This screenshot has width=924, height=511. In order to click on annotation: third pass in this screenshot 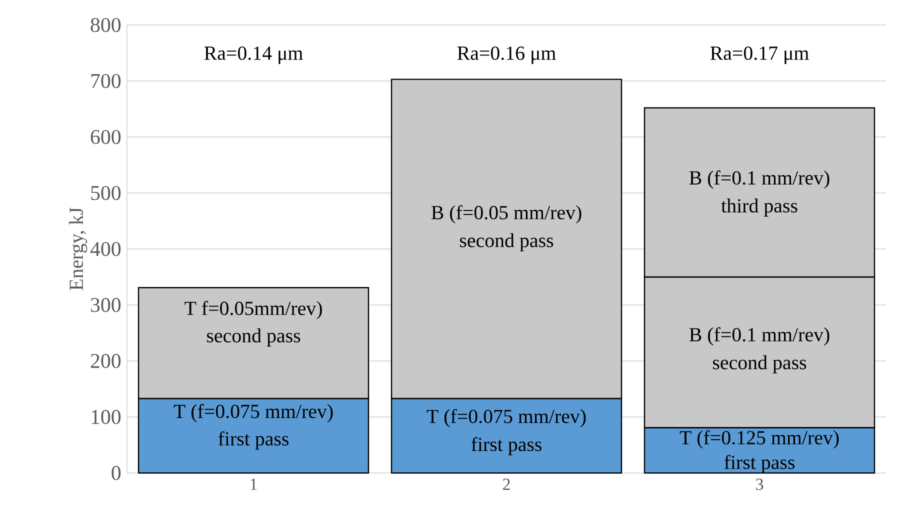, I will do `click(759, 207)`.